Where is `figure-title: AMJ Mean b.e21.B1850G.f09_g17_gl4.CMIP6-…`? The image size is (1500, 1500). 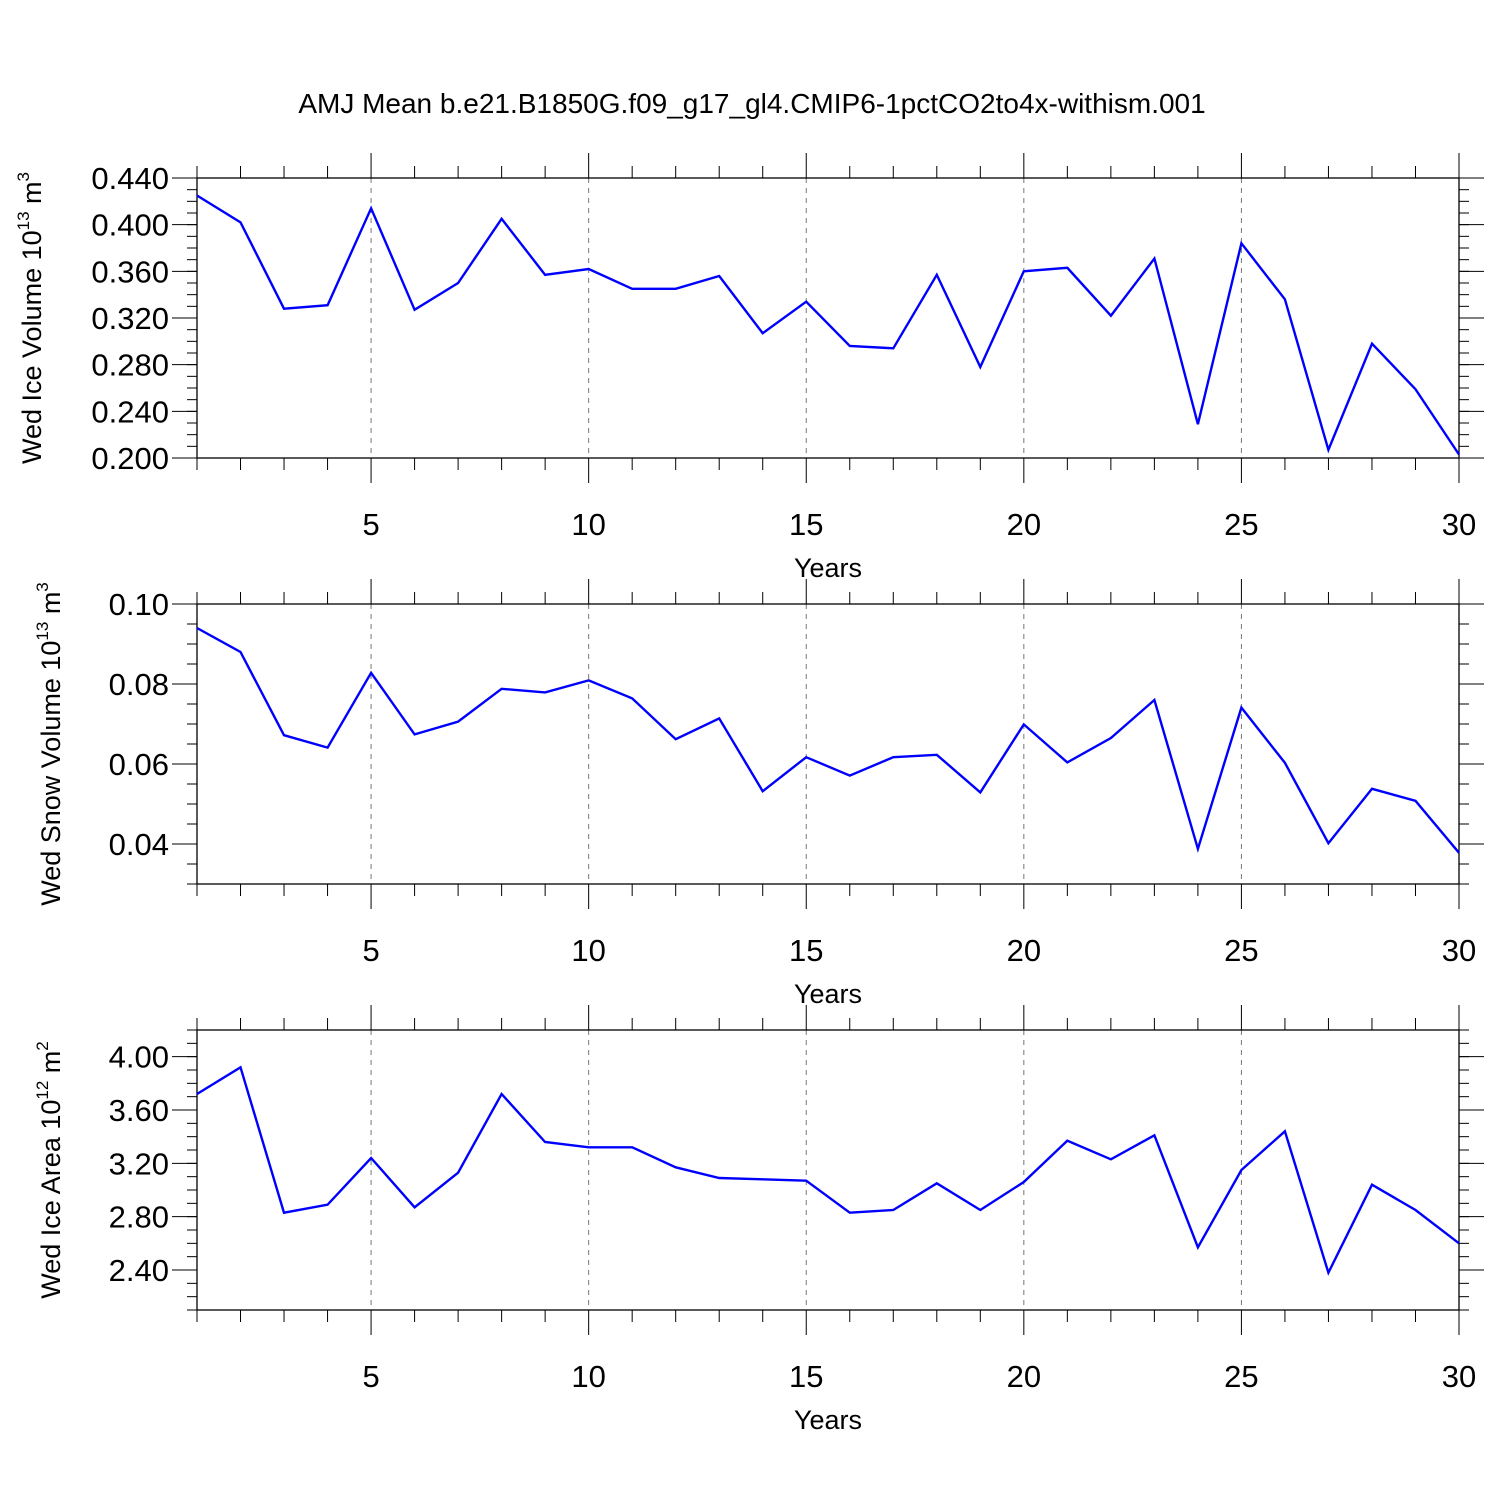 figure-title: AMJ Mean b.e21.B1850G.f09_g17_gl4.CMIP6-… is located at coordinates (751, 103).